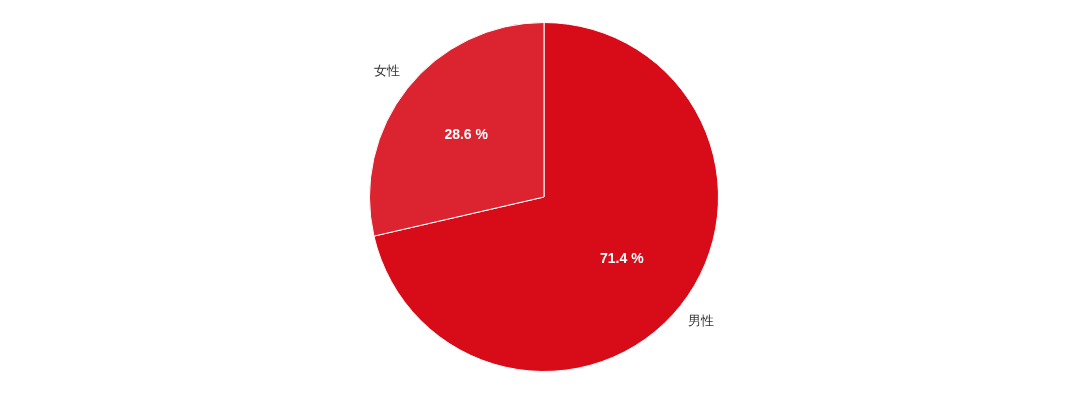  What do you see at coordinates (386, 71) in the screenshot?
I see `slice-label: 女性` at bounding box center [386, 71].